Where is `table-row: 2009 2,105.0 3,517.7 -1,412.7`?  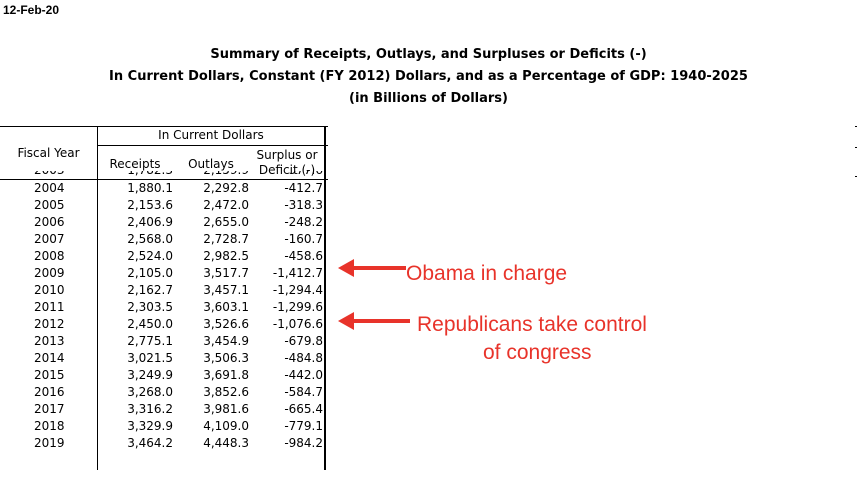
table-row: 2009 2,105.0 3,517.7 -1,412.7 is located at coordinates (167, 273).